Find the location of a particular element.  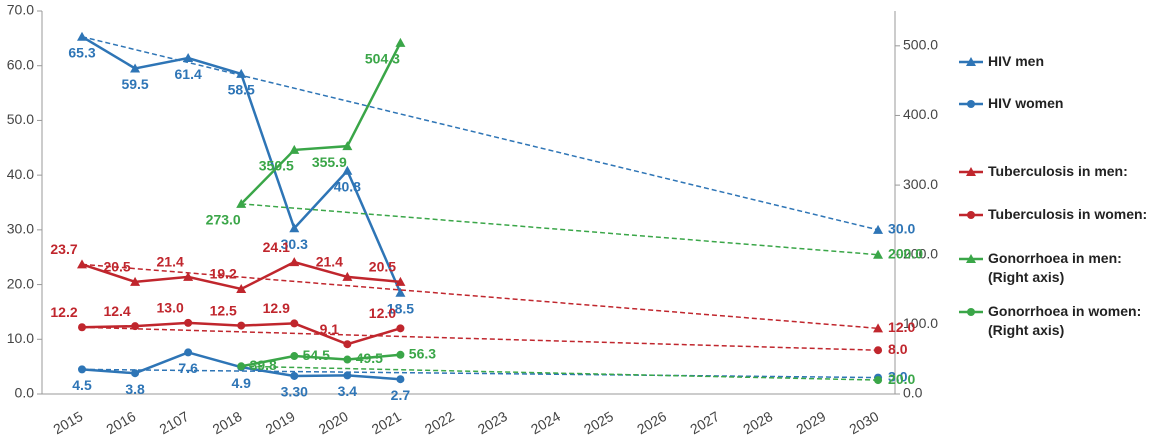

legend-label: HIV women is located at coordinates (1026, 103).